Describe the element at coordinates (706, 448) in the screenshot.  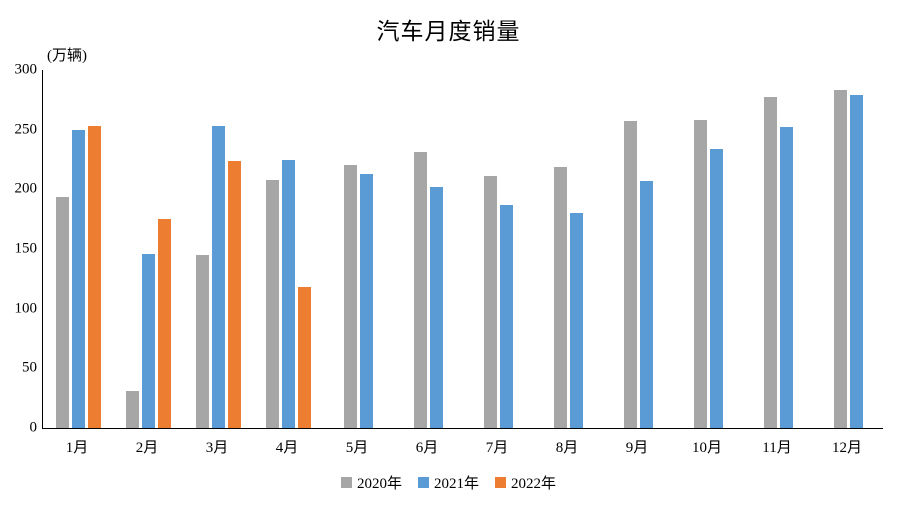
I see `x-axis-tick-label: 10月` at that location.